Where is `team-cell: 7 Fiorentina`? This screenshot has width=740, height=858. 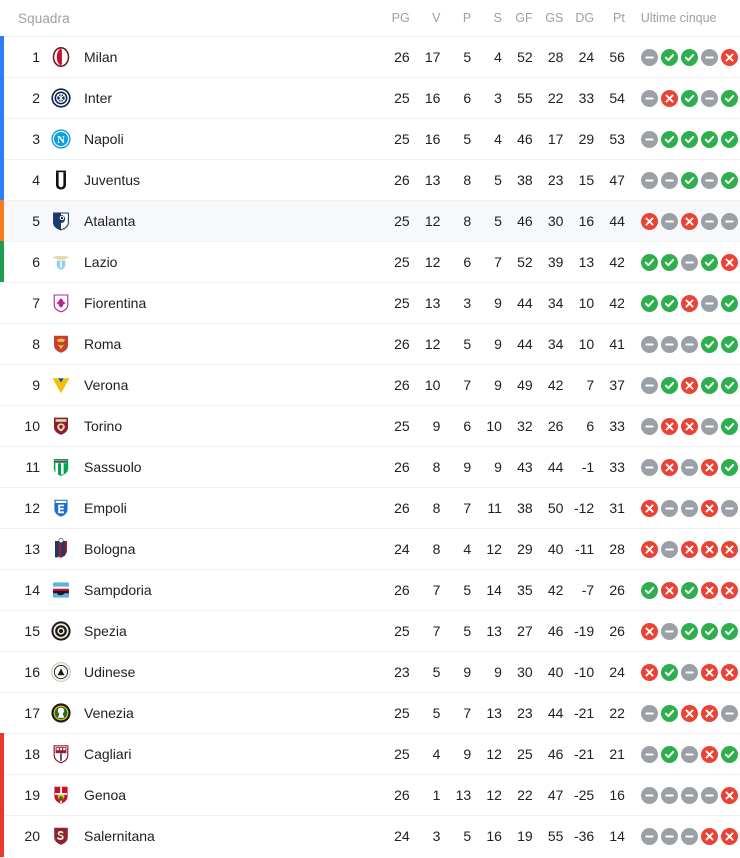
team-cell: 7 Fiorentina is located at coordinates (189, 303).